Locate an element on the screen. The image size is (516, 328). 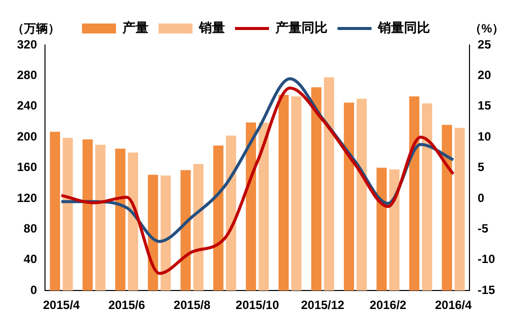
legend-label: 销量 is located at coordinates (211, 28).